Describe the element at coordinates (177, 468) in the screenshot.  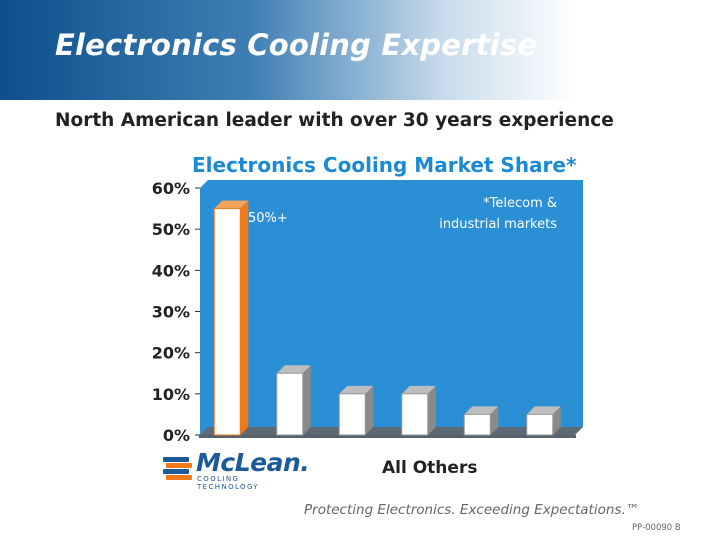
I see `logo-mark-icon` at that location.